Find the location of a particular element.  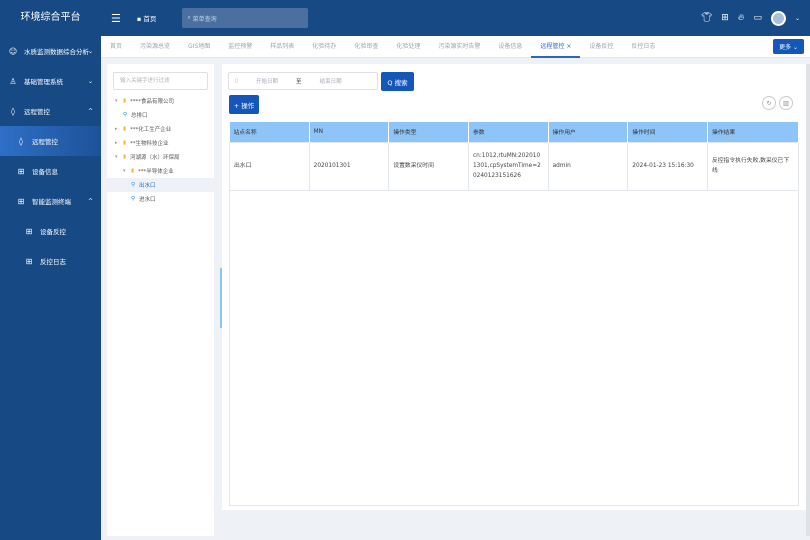

sidebar-item: ⊞ 反控日志 is located at coordinates (50, 261).